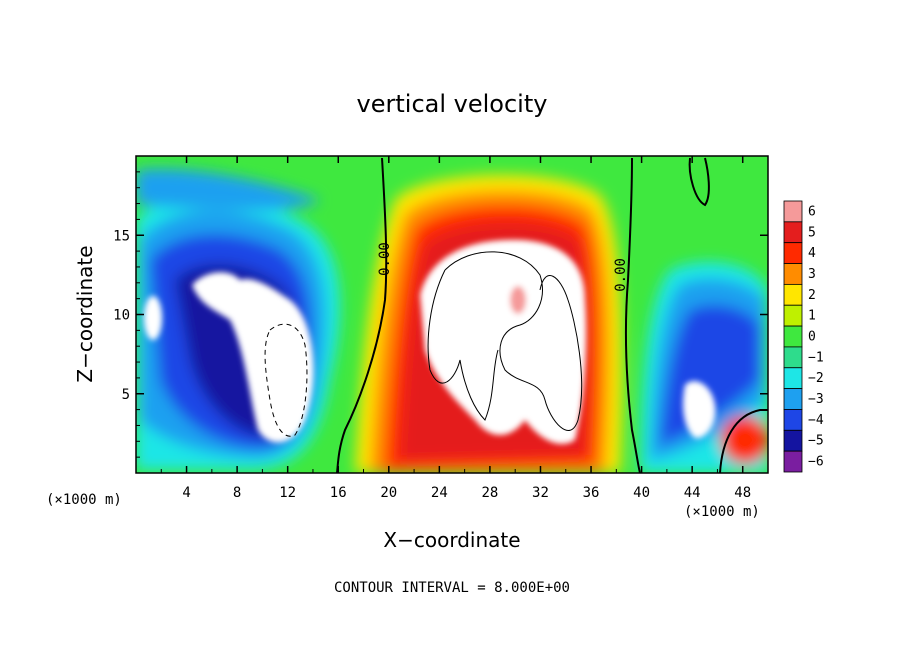 This screenshot has height=654, width=904. I want to click on colorbar-label: −1, so click(816, 357).